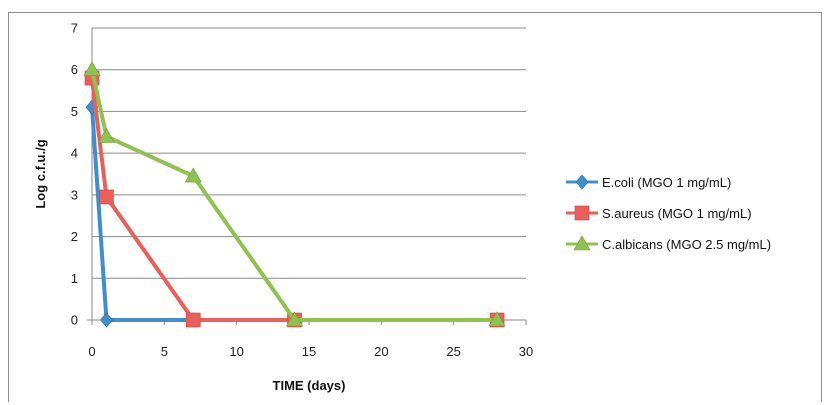 This screenshot has height=405, width=829. Describe the element at coordinates (74, 320) in the screenshot. I see `y-tick-label: 0` at that location.